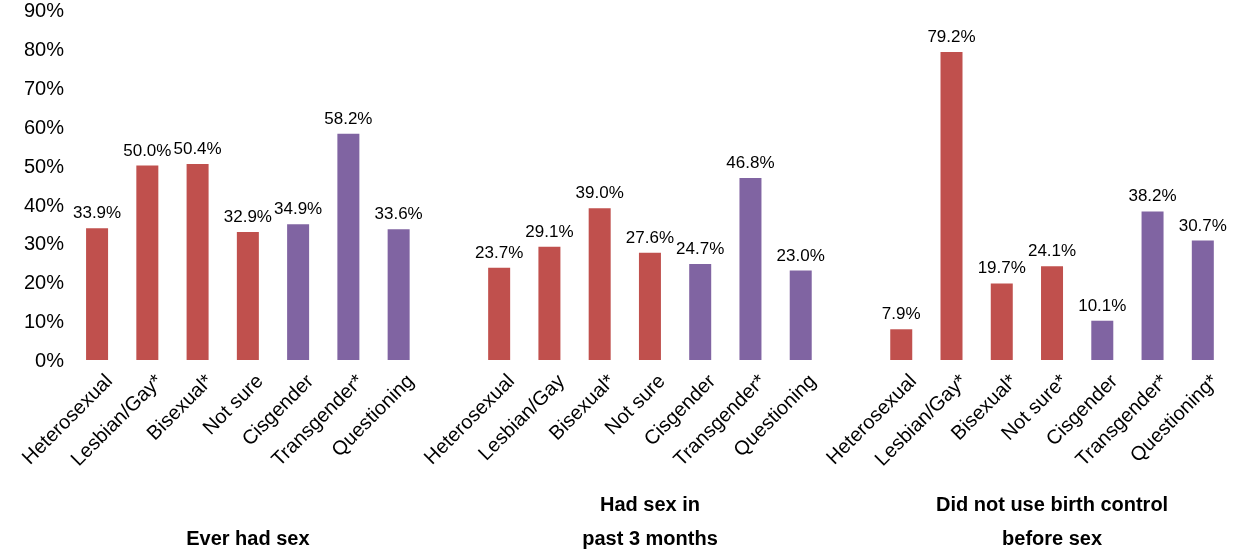 This screenshot has height=559, width=1238. I want to click on data-label: 27.6%, so click(650, 237).